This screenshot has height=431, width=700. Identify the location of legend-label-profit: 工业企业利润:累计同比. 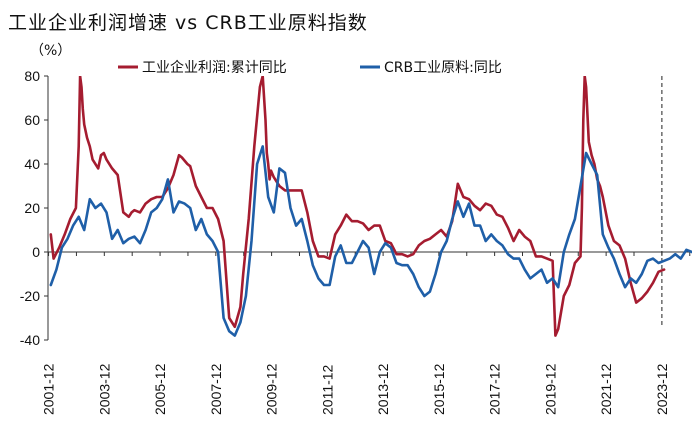
(214, 67).